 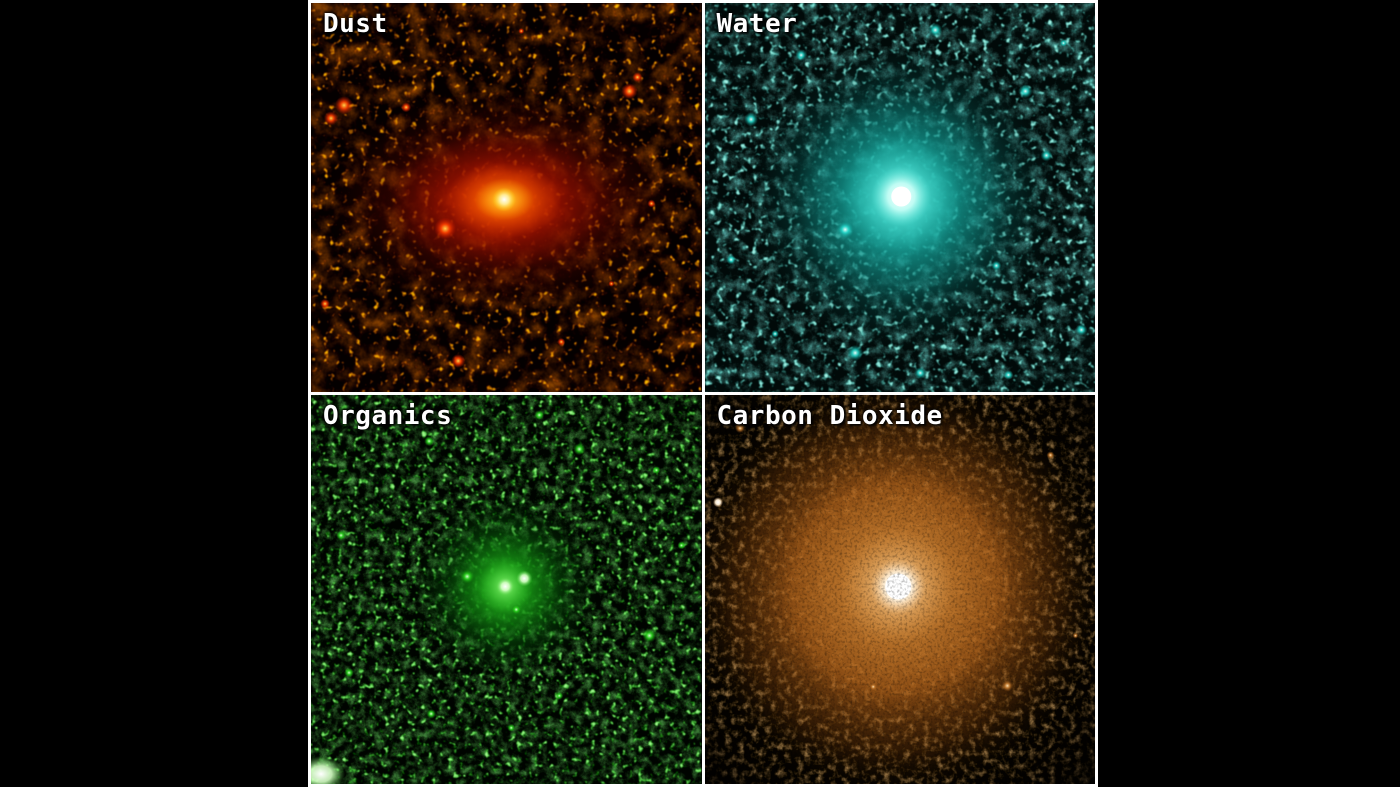 I want to click on panel-carbon-dioxide: Carbon Dioxide, so click(x=899, y=589).